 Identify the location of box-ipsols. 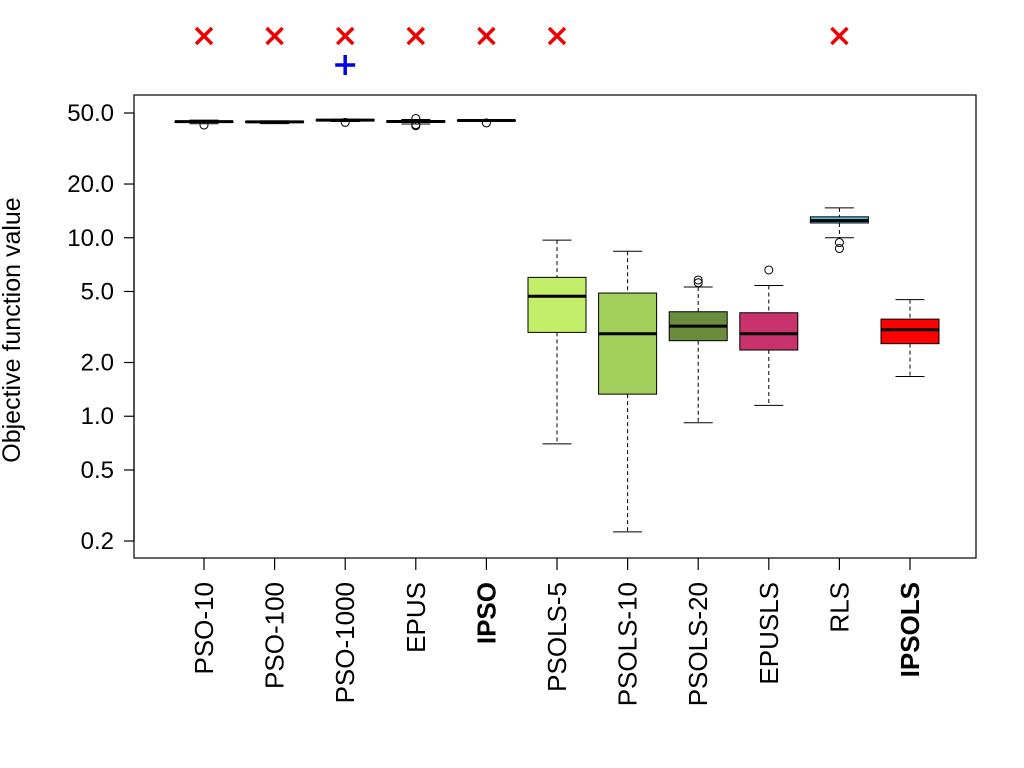
(910, 338).